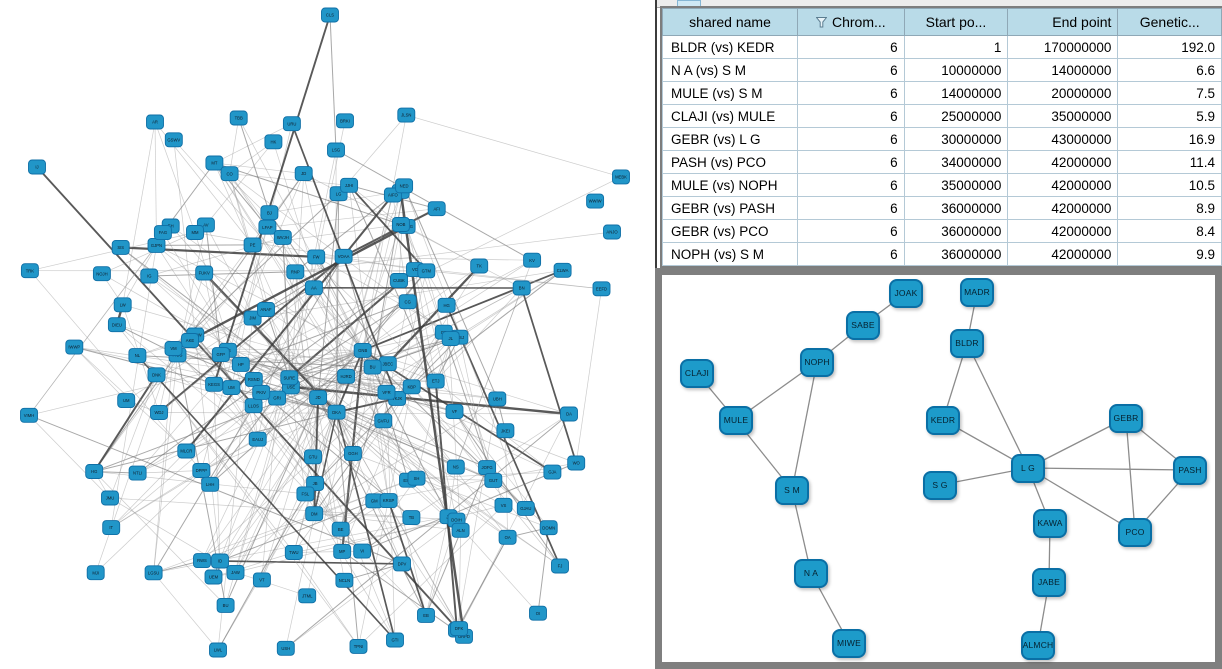 This screenshot has width=1222, height=669. Describe the element at coordinates (697, 373) in the screenshot. I see `subnetwork-node-CLAJI: CLAJI` at that location.